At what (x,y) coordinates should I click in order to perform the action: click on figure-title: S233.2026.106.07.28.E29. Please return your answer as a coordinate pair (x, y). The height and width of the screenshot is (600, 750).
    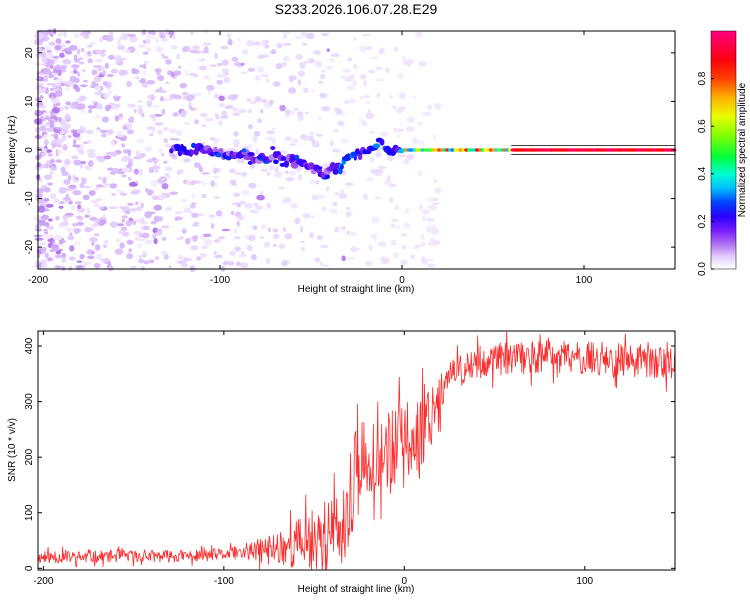
    Looking at the image, I should click on (356, 9).